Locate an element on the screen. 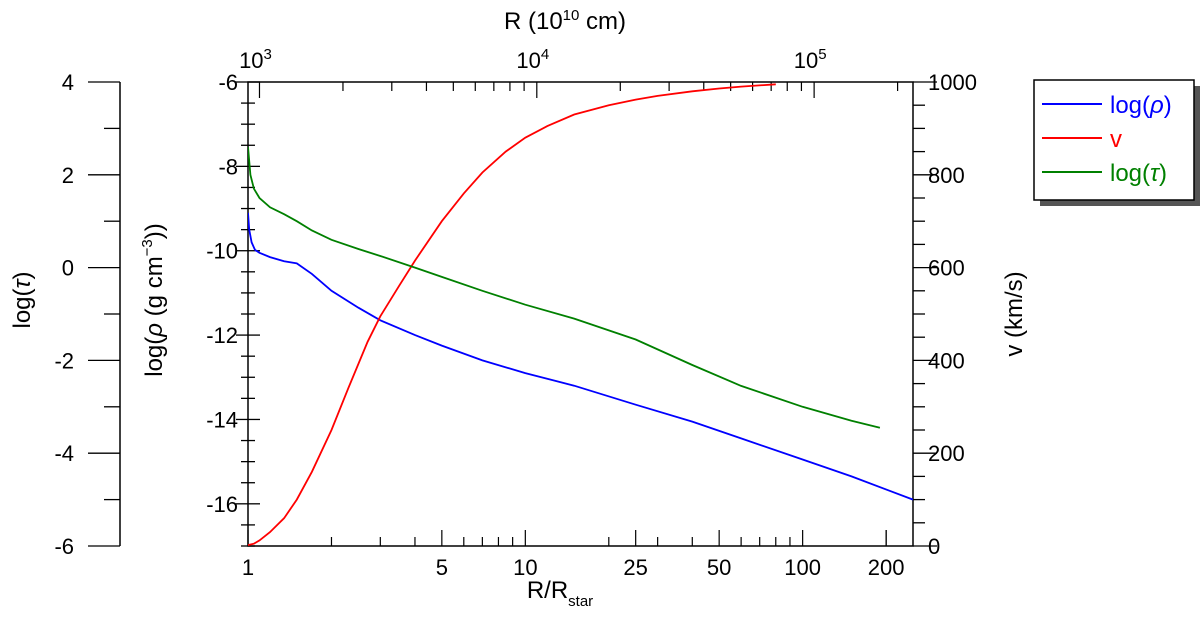  legend: log(ρ) v log(τ) is located at coordinates (1116, 142).